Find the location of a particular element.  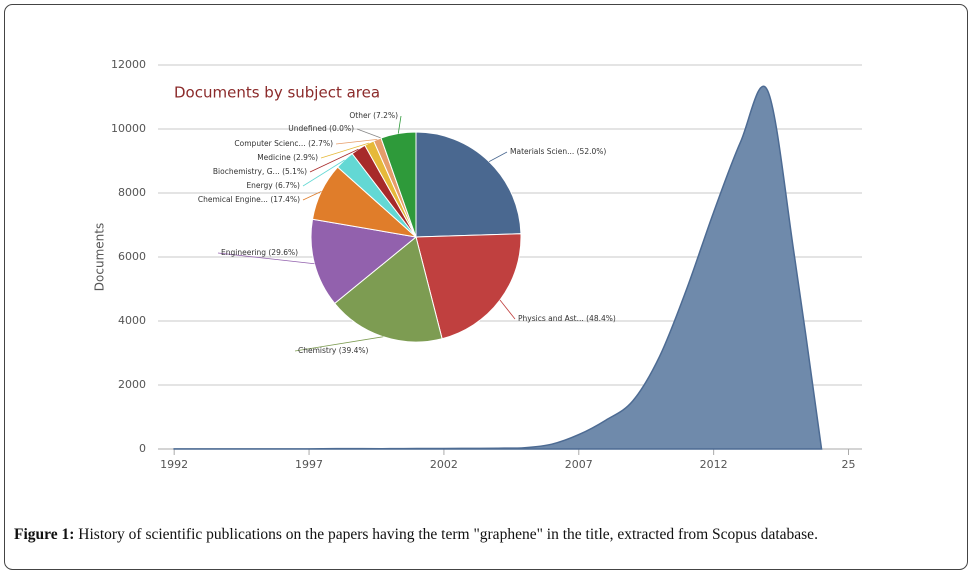

y-tick-label: 4000 is located at coordinates (132, 320).